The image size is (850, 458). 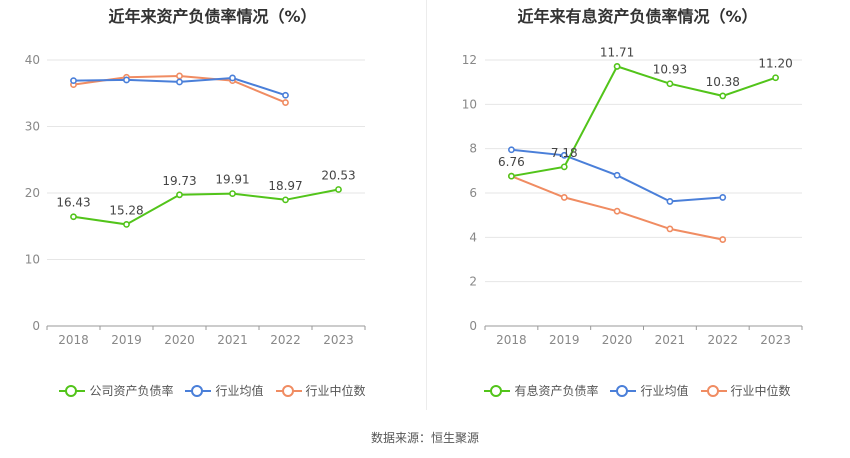 I want to click on legend: 有息资产负债率 行业均值 行业中位数, so click(x=637, y=390).